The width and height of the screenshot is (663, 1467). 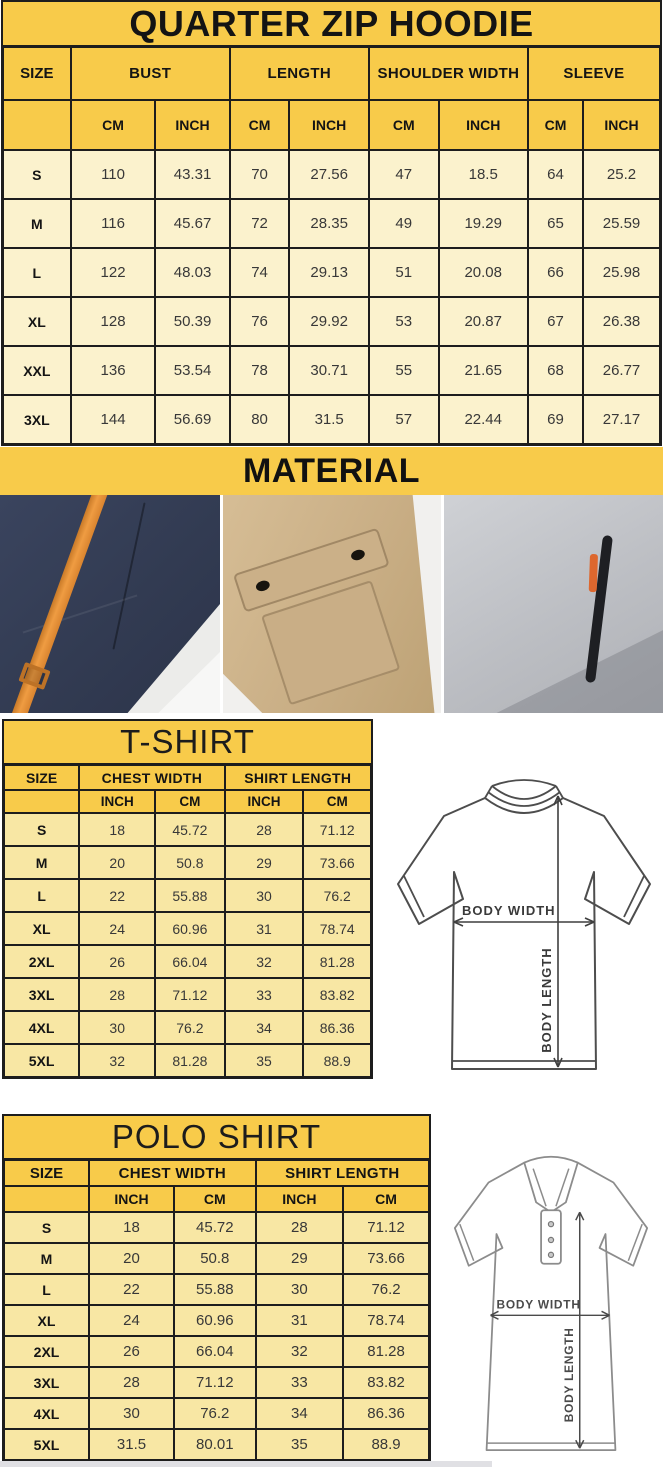 What do you see at coordinates (299, 73) in the screenshot?
I see `hoodie-group-header-2: LENGTH` at bounding box center [299, 73].